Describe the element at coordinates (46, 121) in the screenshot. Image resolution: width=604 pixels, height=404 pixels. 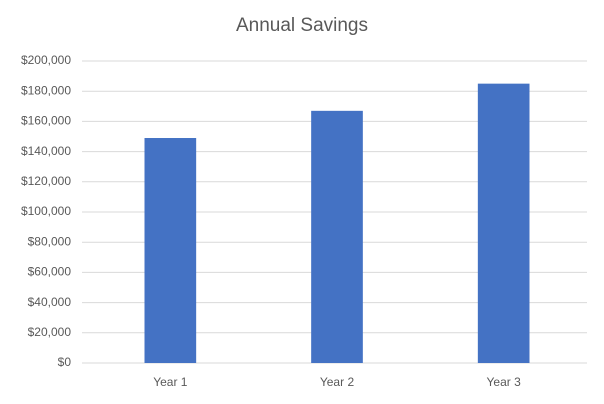
I see `y-tick-label: $160,000` at that location.